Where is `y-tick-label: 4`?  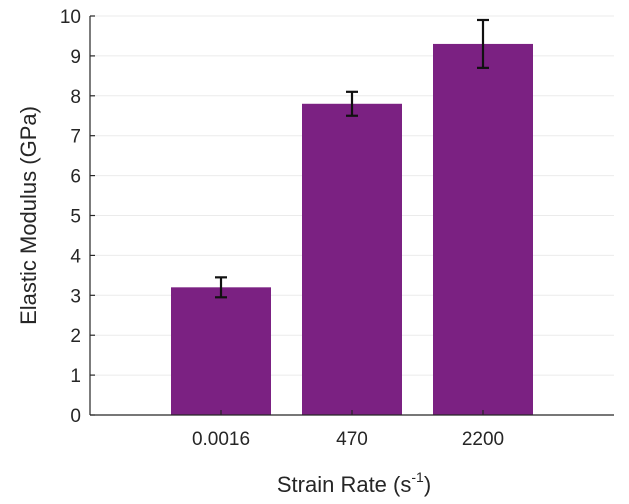 y-tick-label: 4 is located at coordinates (75, 256).